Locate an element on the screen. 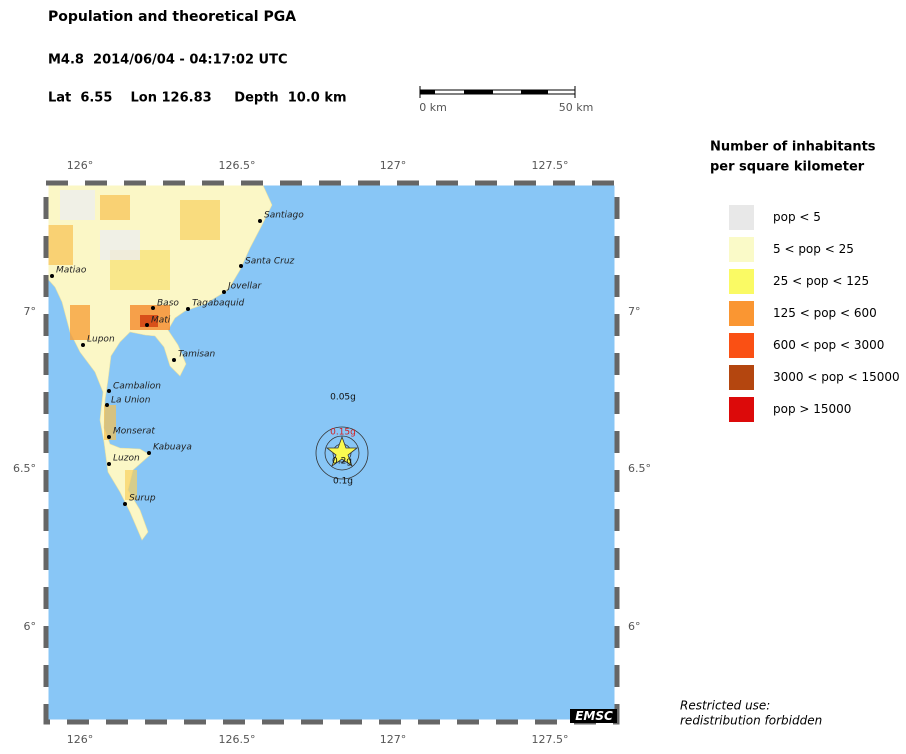  epicenter-star is located at coordinates (342, 451).